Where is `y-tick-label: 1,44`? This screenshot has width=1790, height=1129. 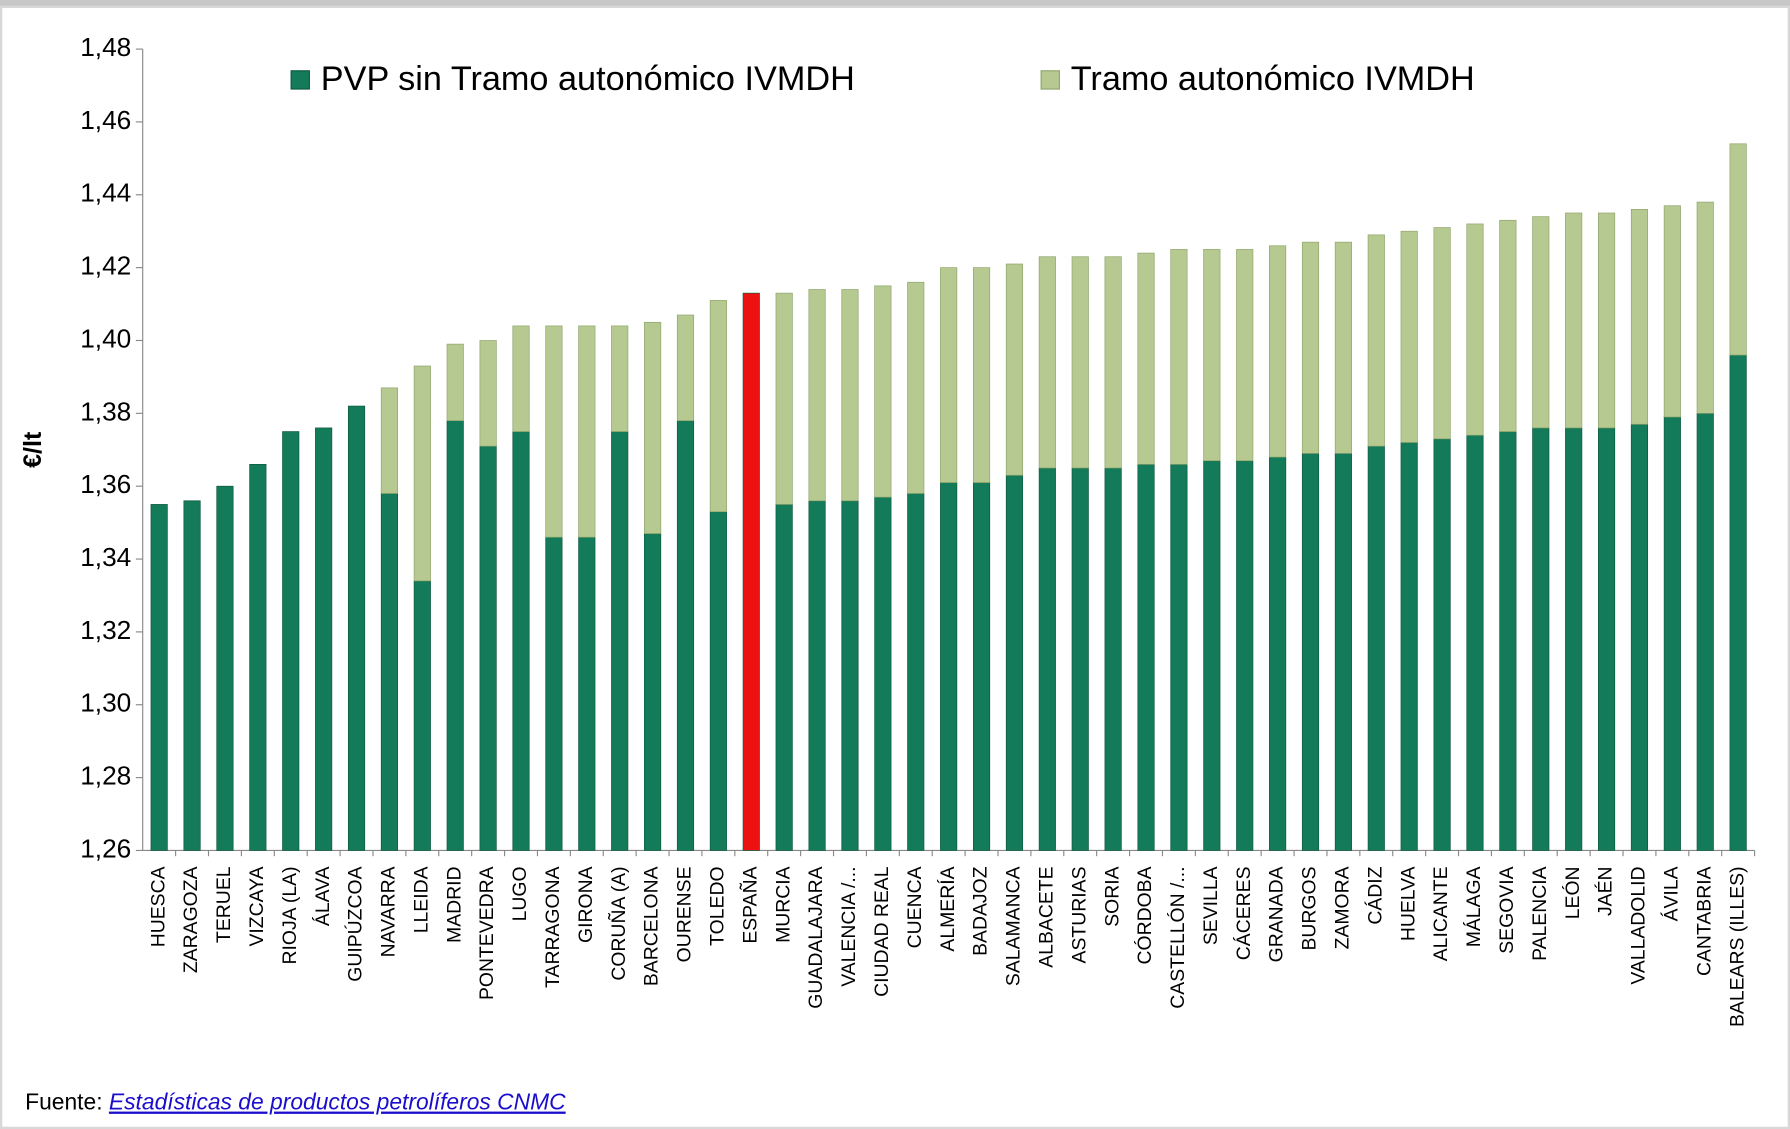 y-tick-label: 1,44 is located at coordinates (105, 193).